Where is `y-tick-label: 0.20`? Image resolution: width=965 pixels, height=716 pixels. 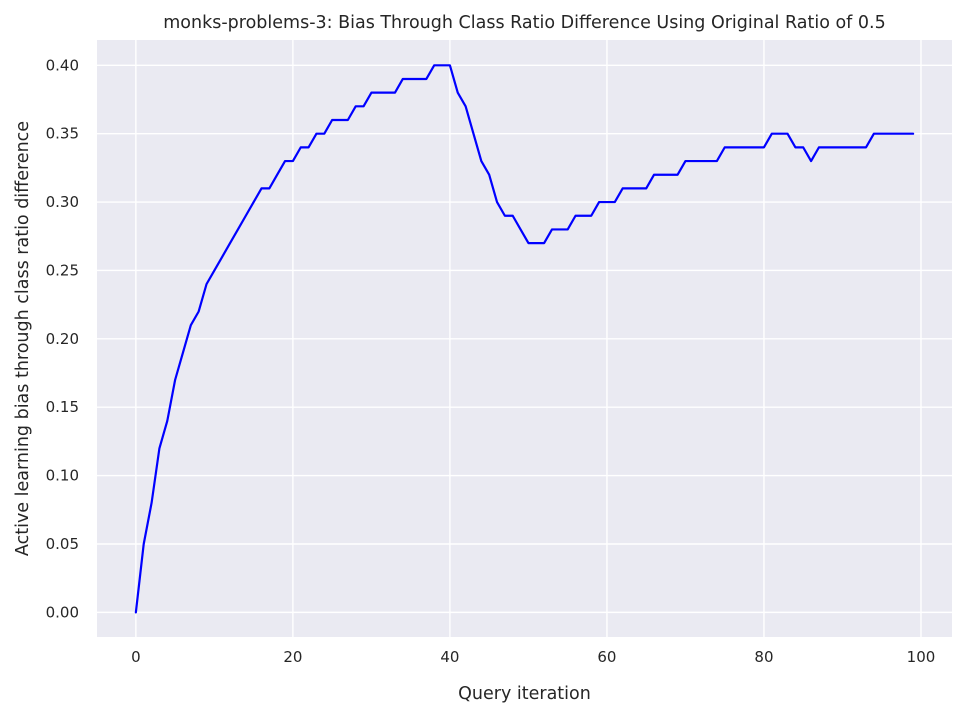 y-tick-label: 0.20 is located at coordinates (62, 339).